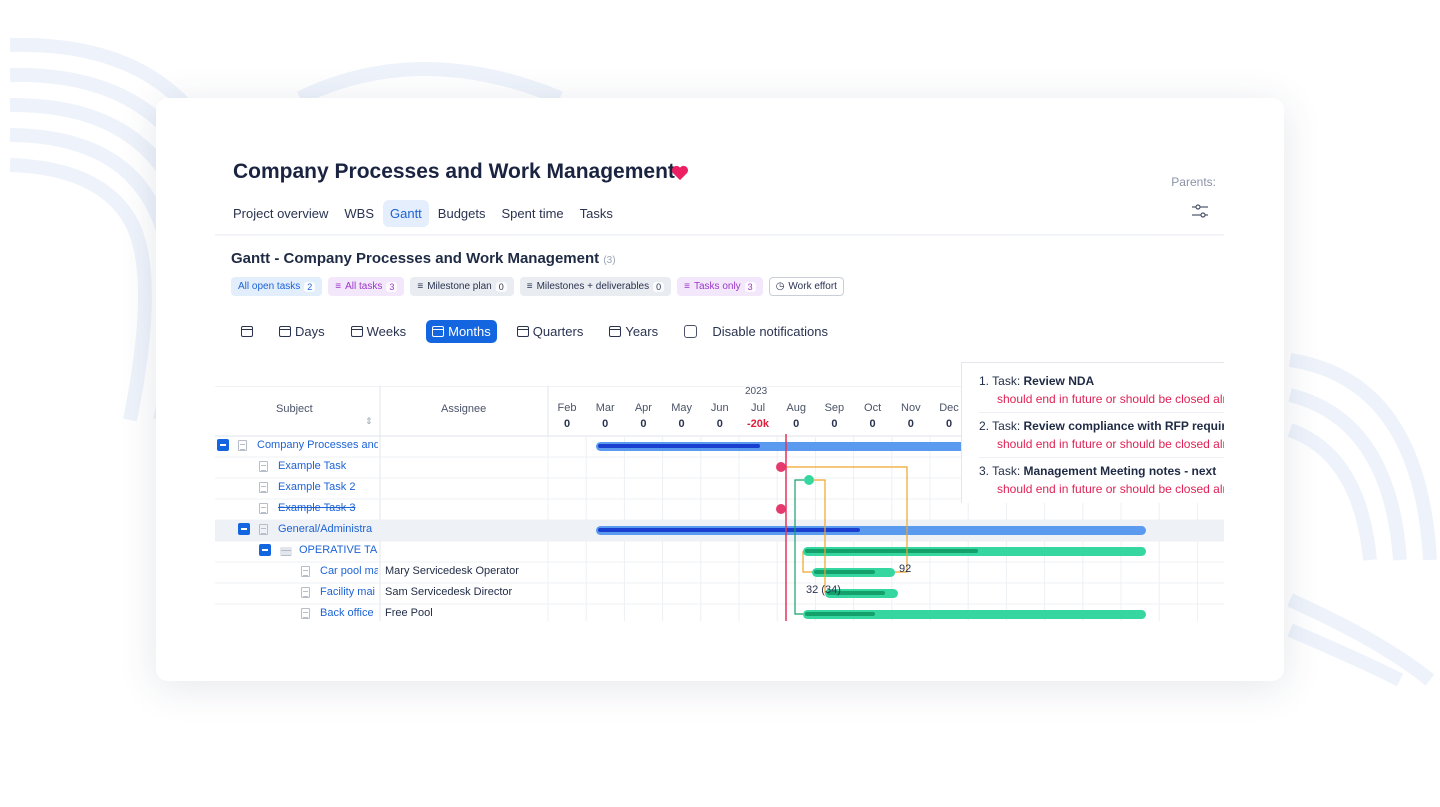 The width and height of the screenshot is (1440, 807). Describe the element at coordinates (719, 509) in the screenshot. I see `table-row: Example Task 3` at that location.